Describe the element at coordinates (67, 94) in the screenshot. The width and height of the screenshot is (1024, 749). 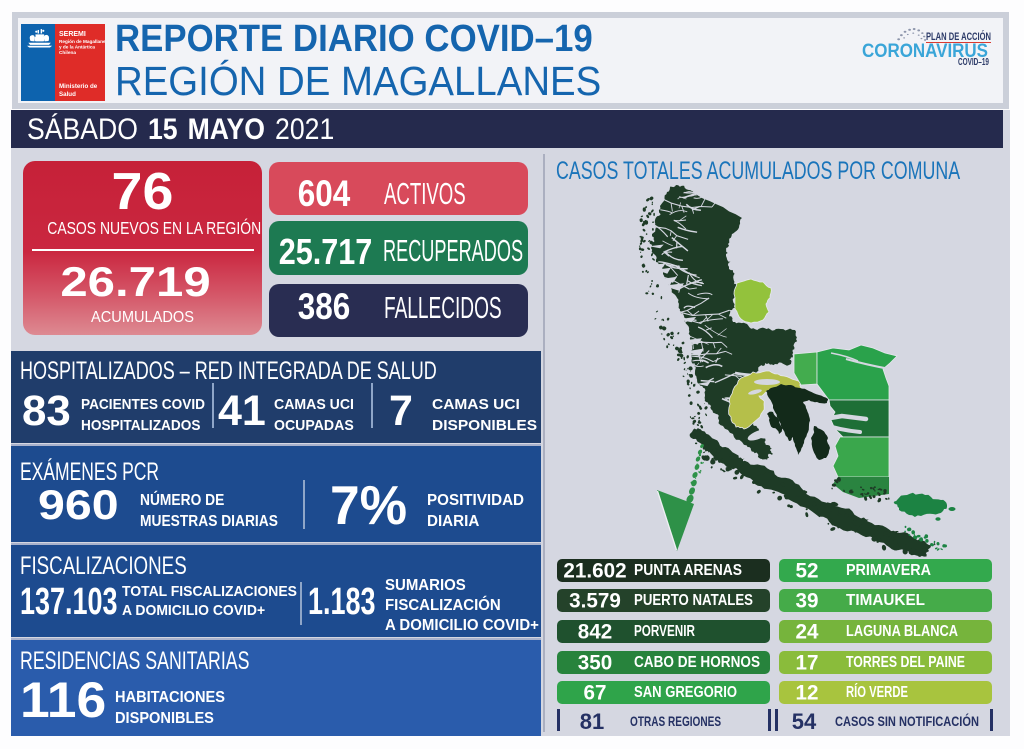
I see `svg-text: Salud` at that location.